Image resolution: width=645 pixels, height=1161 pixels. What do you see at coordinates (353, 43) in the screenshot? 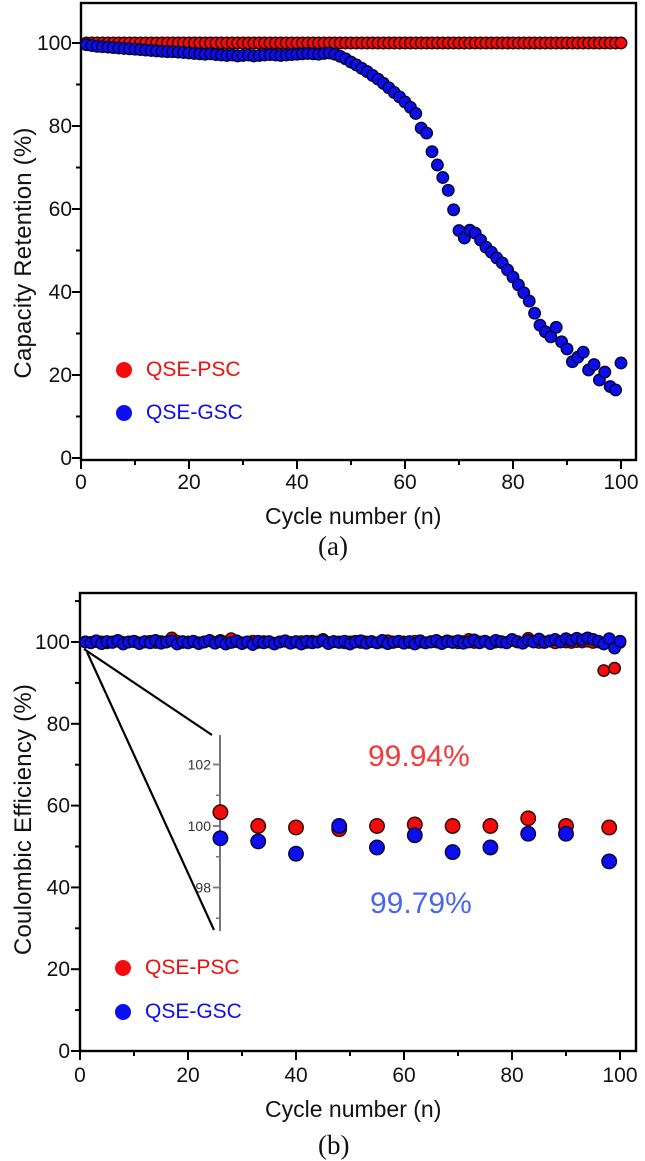
I see `series-a-qse-psc` at bounding box center [353, 43].